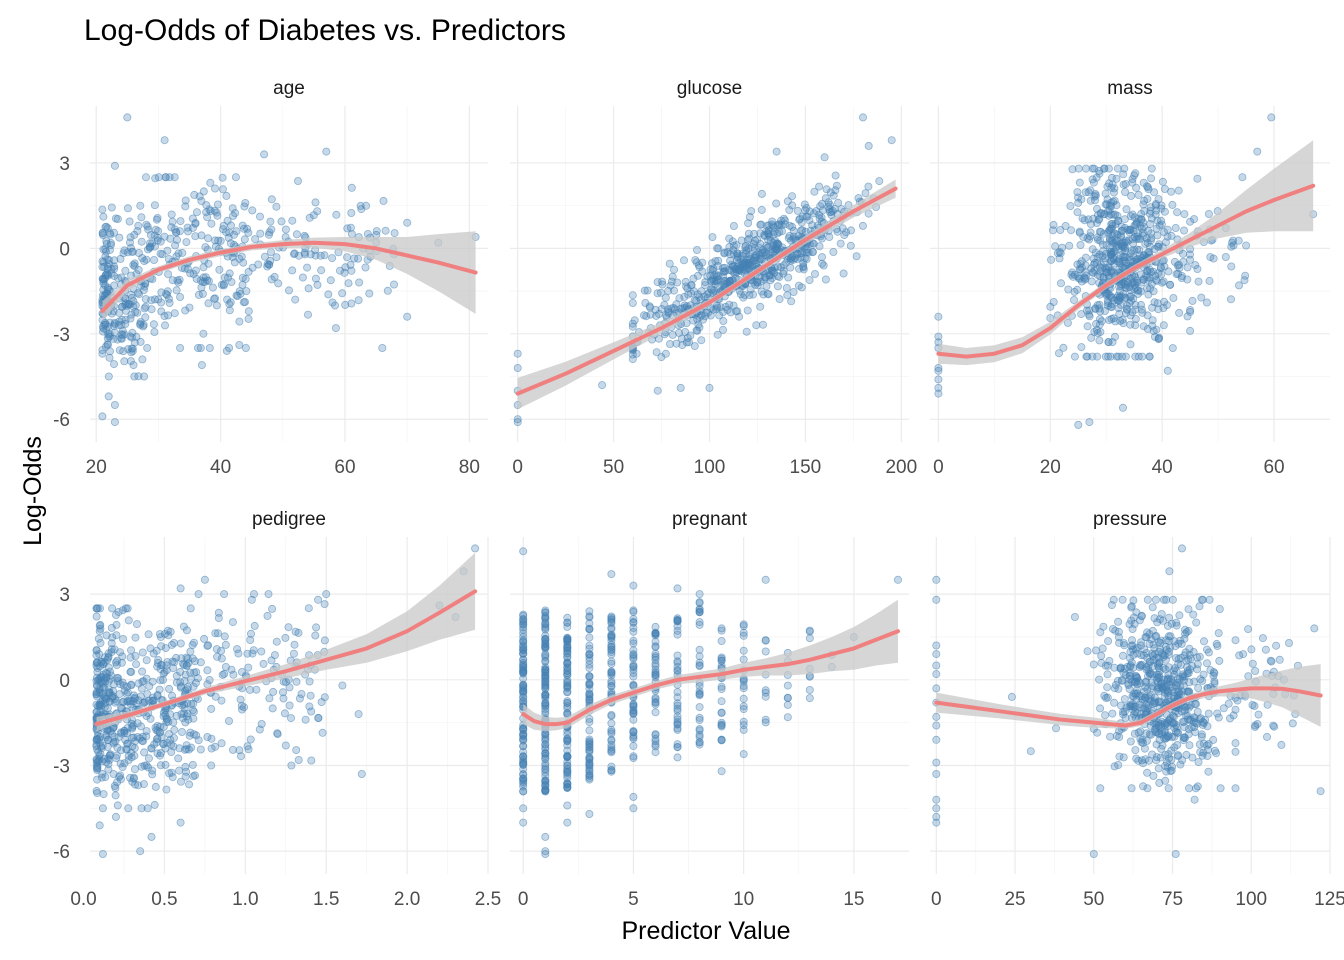  I want to click on smooth-line, so click(1126, 271).